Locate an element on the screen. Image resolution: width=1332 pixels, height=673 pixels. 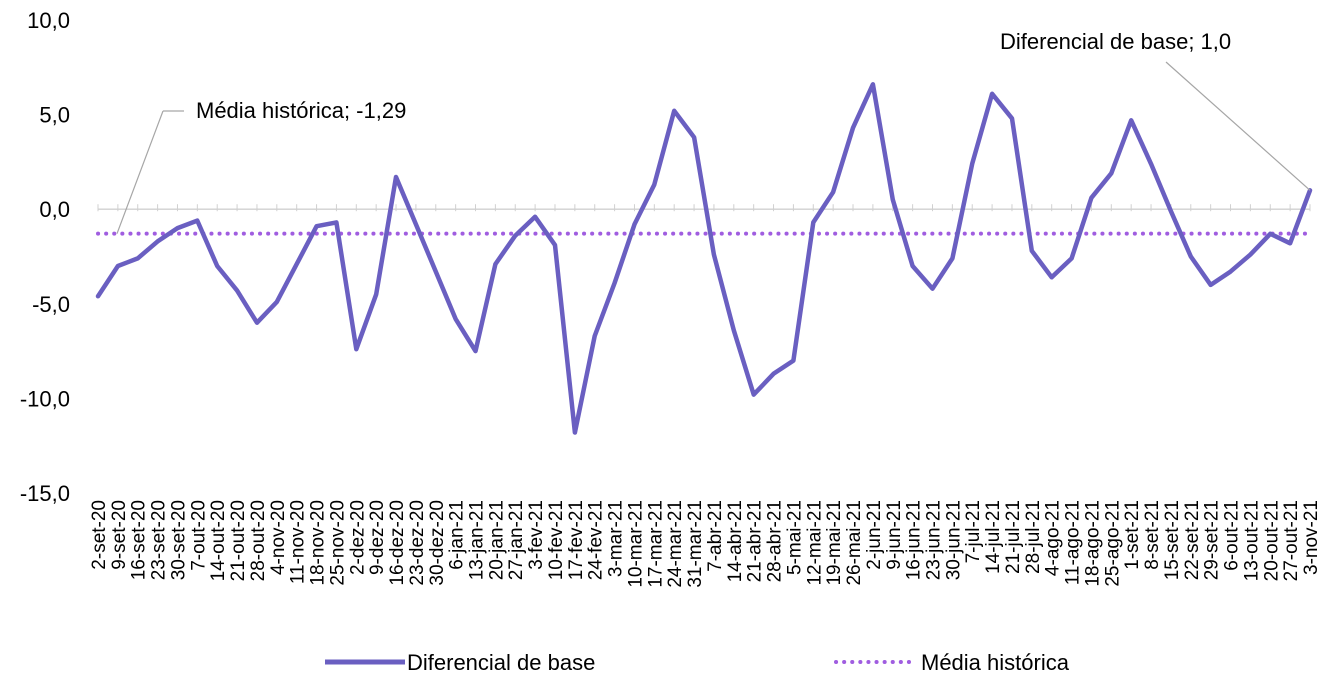
annotation-leader-diferencial is located at coordinates (1238, 126).